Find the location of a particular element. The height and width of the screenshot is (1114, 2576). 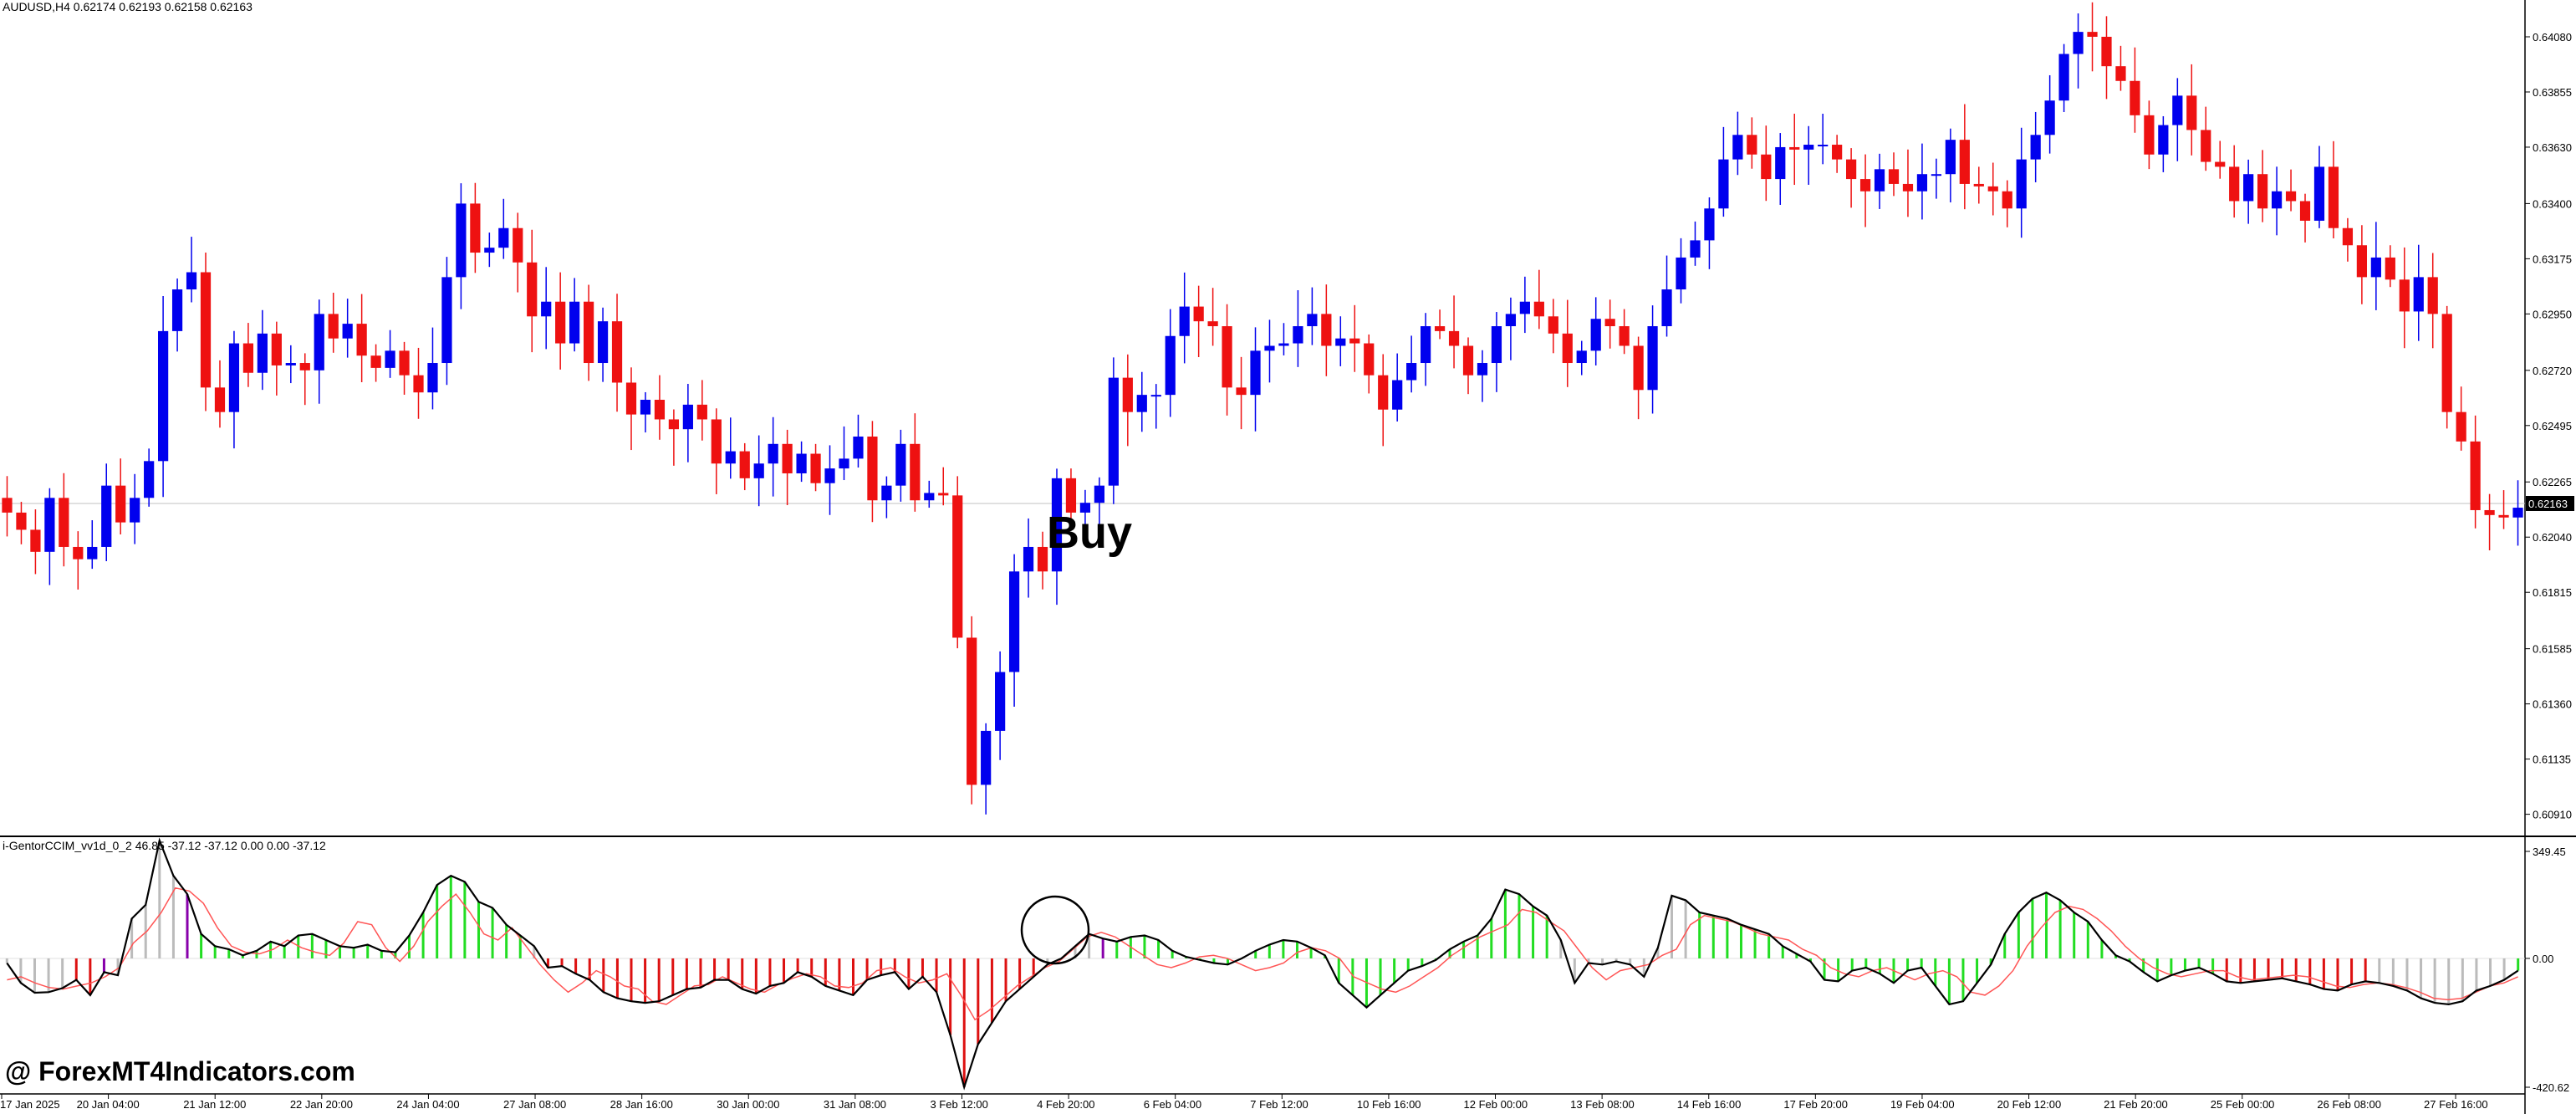

time-tick-label: 25 Feb 00:00 is located at coordinates (2243, 1104).